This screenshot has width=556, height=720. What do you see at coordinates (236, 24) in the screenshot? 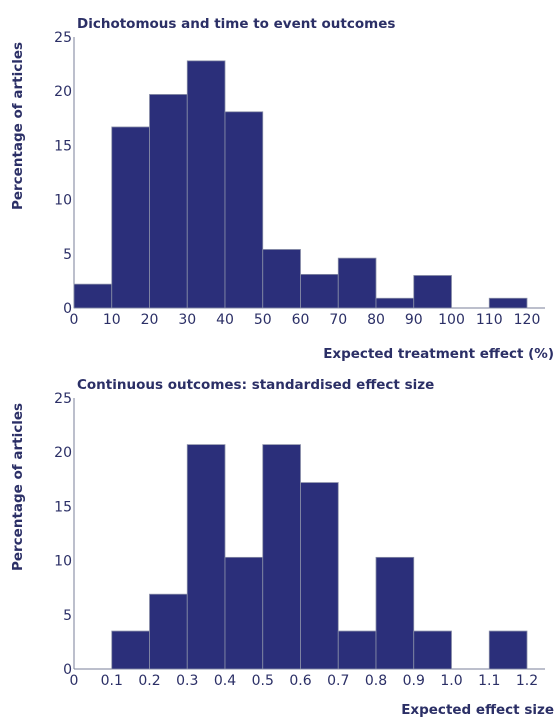
I see `chart-title: Dichotomous and time to event outcomes` at bounding box center [236, 24].